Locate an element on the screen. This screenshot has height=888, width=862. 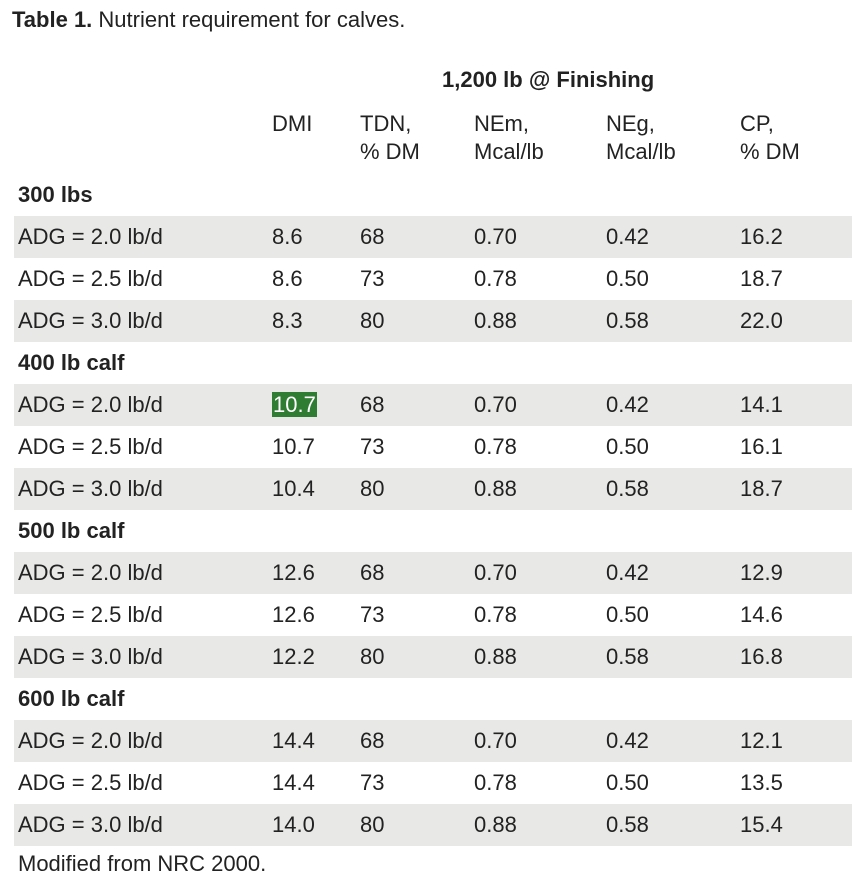
cell-cp: 12.1 is located at coordinates (796, 741).